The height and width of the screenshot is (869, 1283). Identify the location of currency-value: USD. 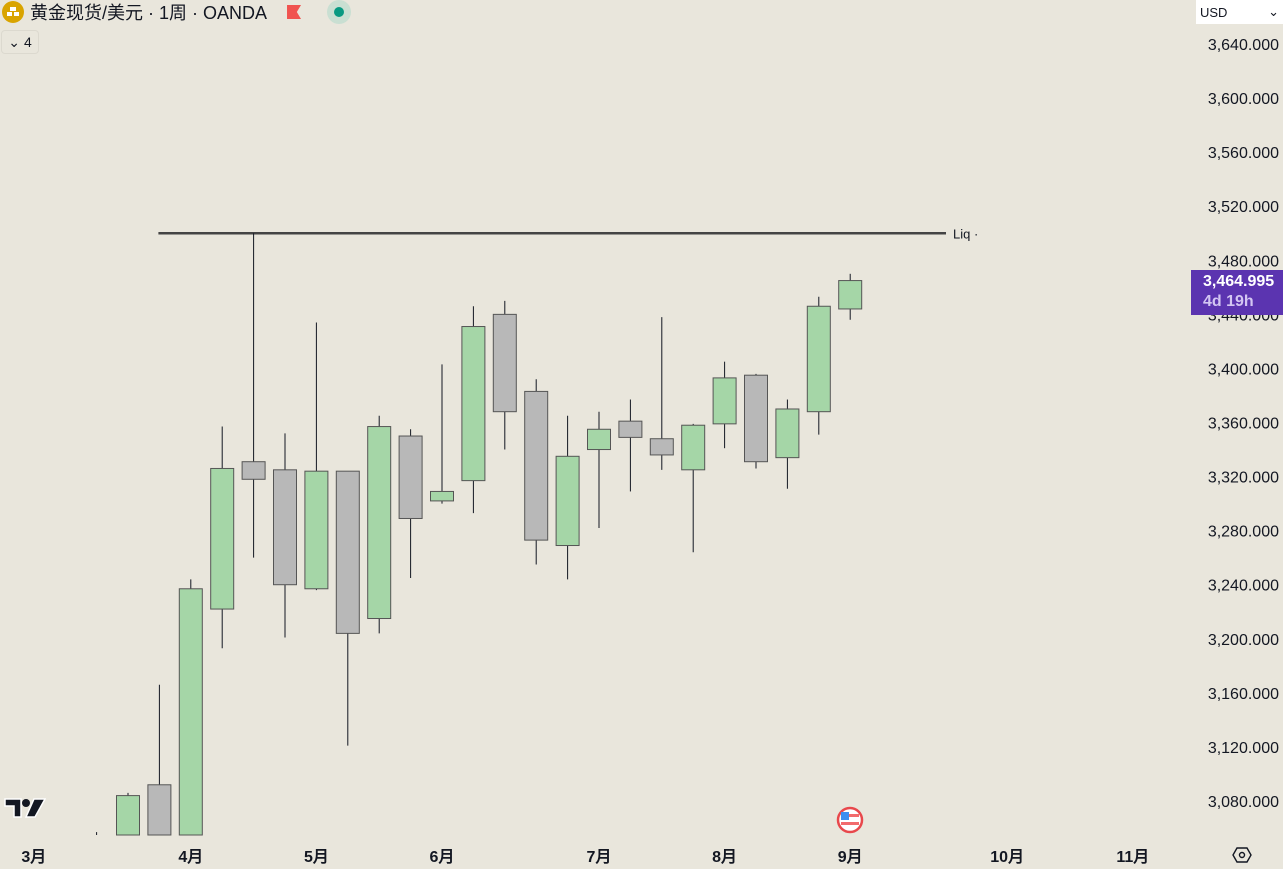
(1214, 12).